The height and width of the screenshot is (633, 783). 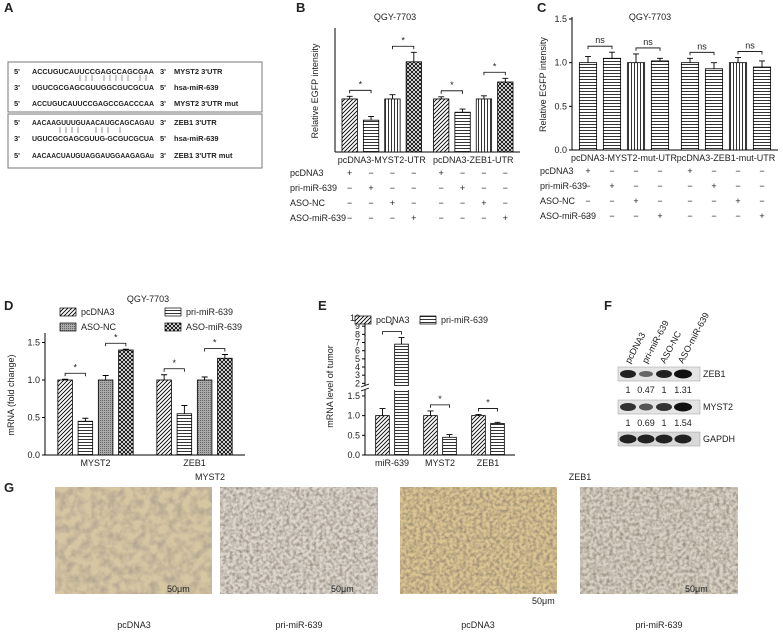 What do you see at coordinates (210, 477) in the screenshot?
I see `image-title: MYST2` at bounding box center [210, 477].